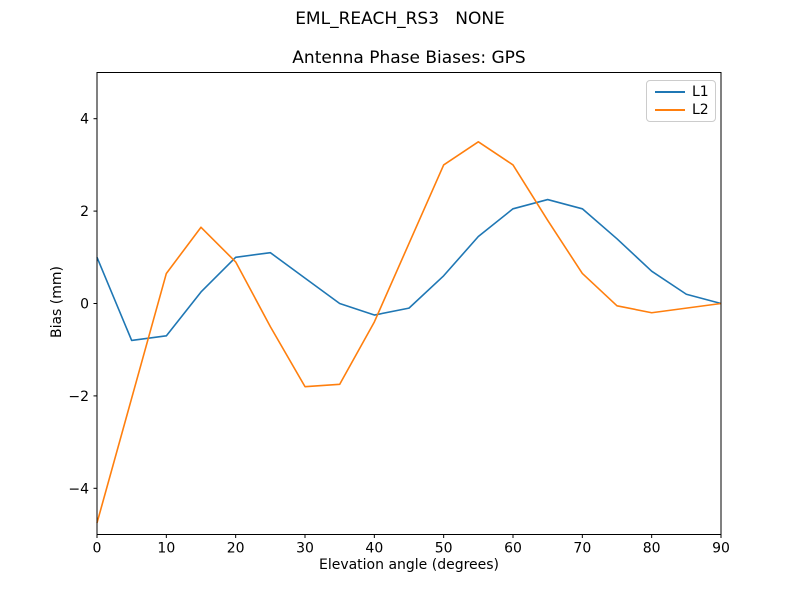  What do you see at coordinates (721, 549) in the screenshot?
I see `x-tick-label: 90` at bounding box center [721, 549].